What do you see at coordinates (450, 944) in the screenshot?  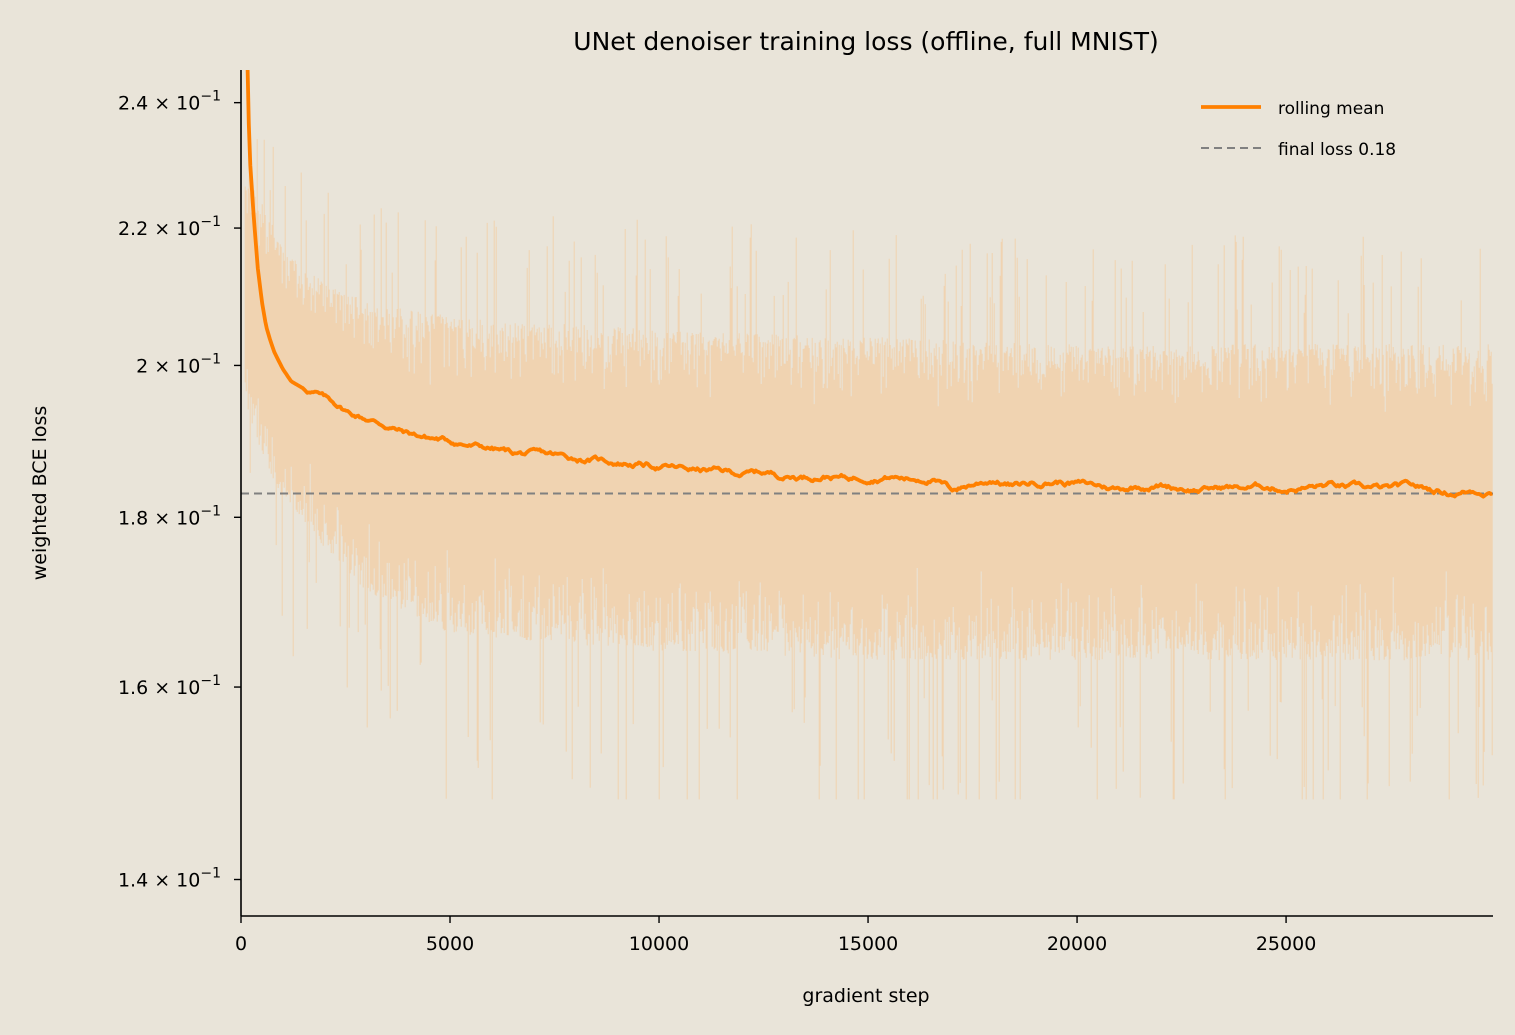 I see `x-tick-label: 5000` at bounding box center [450, 944].